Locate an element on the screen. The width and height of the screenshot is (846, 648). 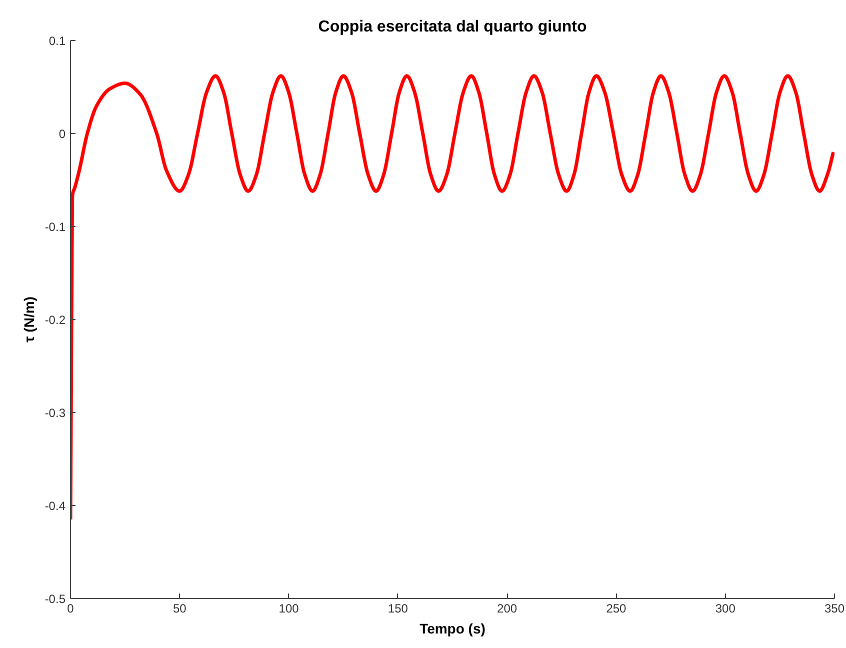
y-tick-label: -0.5 is located at coordinates (55, 599).